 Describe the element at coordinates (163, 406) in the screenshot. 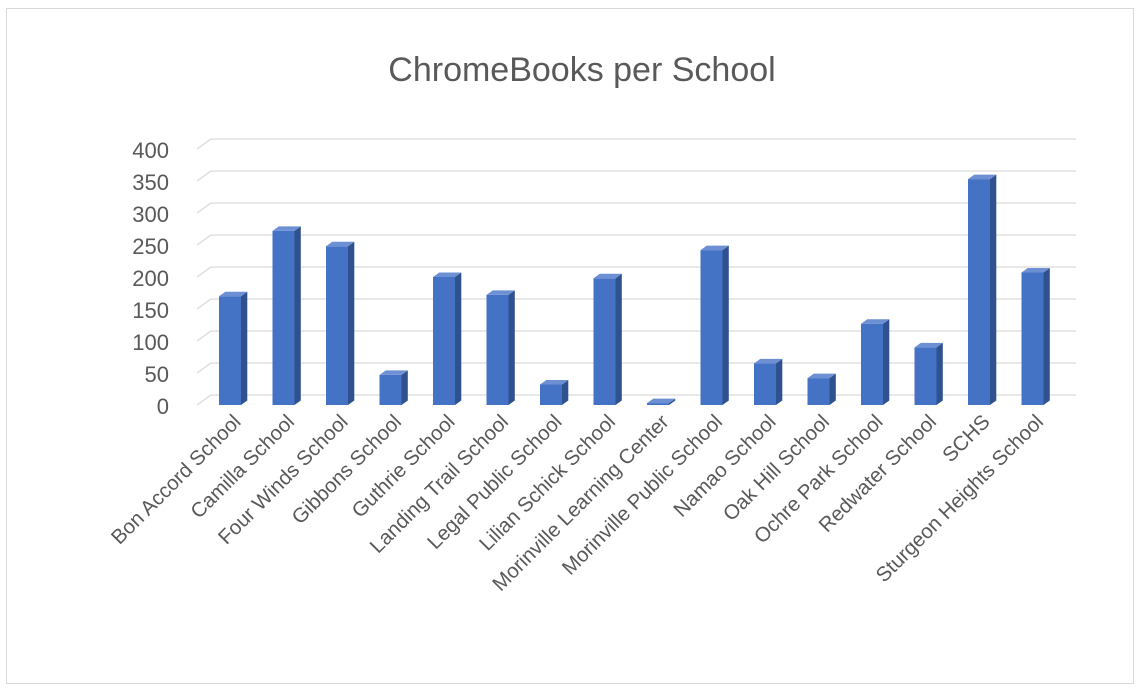

I see `y-tick-label: 0` at that location.